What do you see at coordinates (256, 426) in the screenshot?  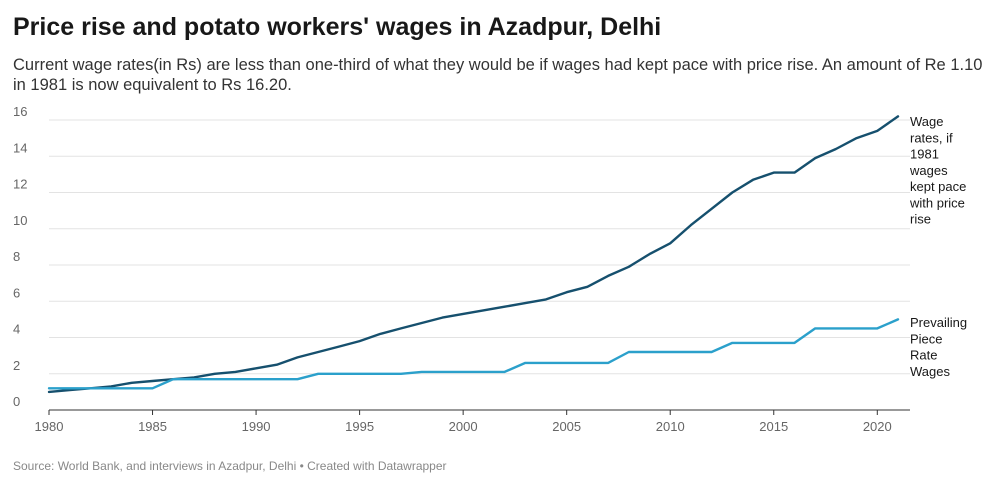 I see `x-tick-label: 1990` at bounding box center [256, 426].